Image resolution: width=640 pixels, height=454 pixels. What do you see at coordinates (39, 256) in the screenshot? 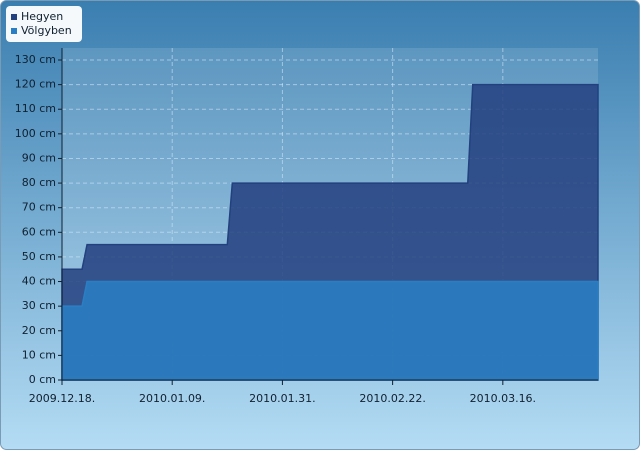
I see `y-tick-label: 50 cm` at bounding box center [39, 256].